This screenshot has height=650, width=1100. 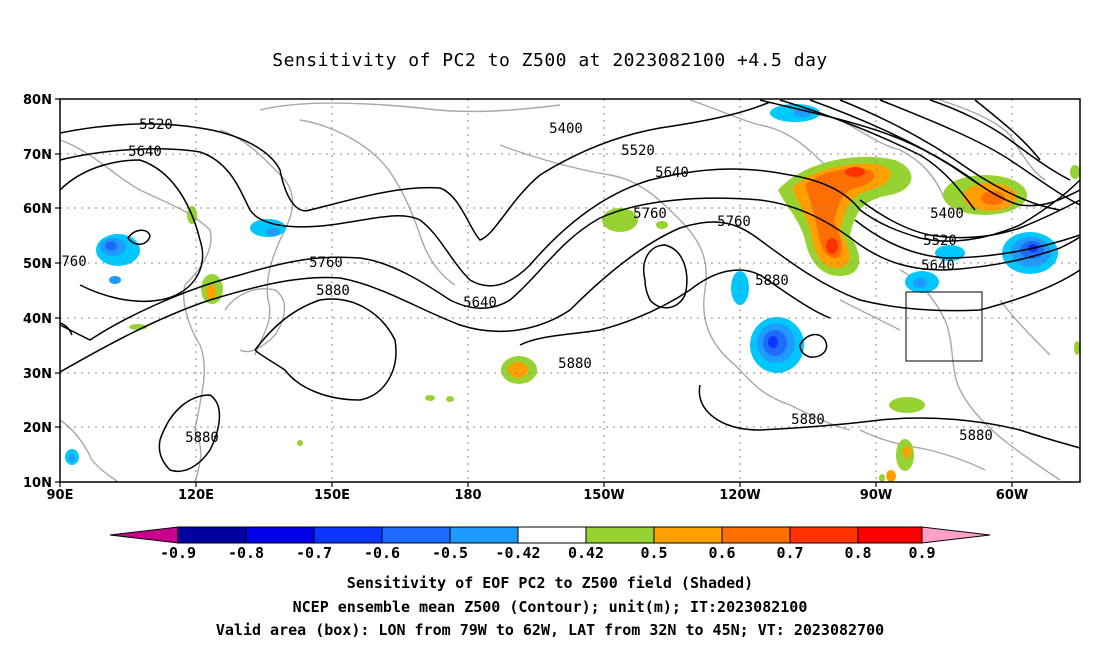 I want to click on lon-label: 120E, so click(x=196, y=495).